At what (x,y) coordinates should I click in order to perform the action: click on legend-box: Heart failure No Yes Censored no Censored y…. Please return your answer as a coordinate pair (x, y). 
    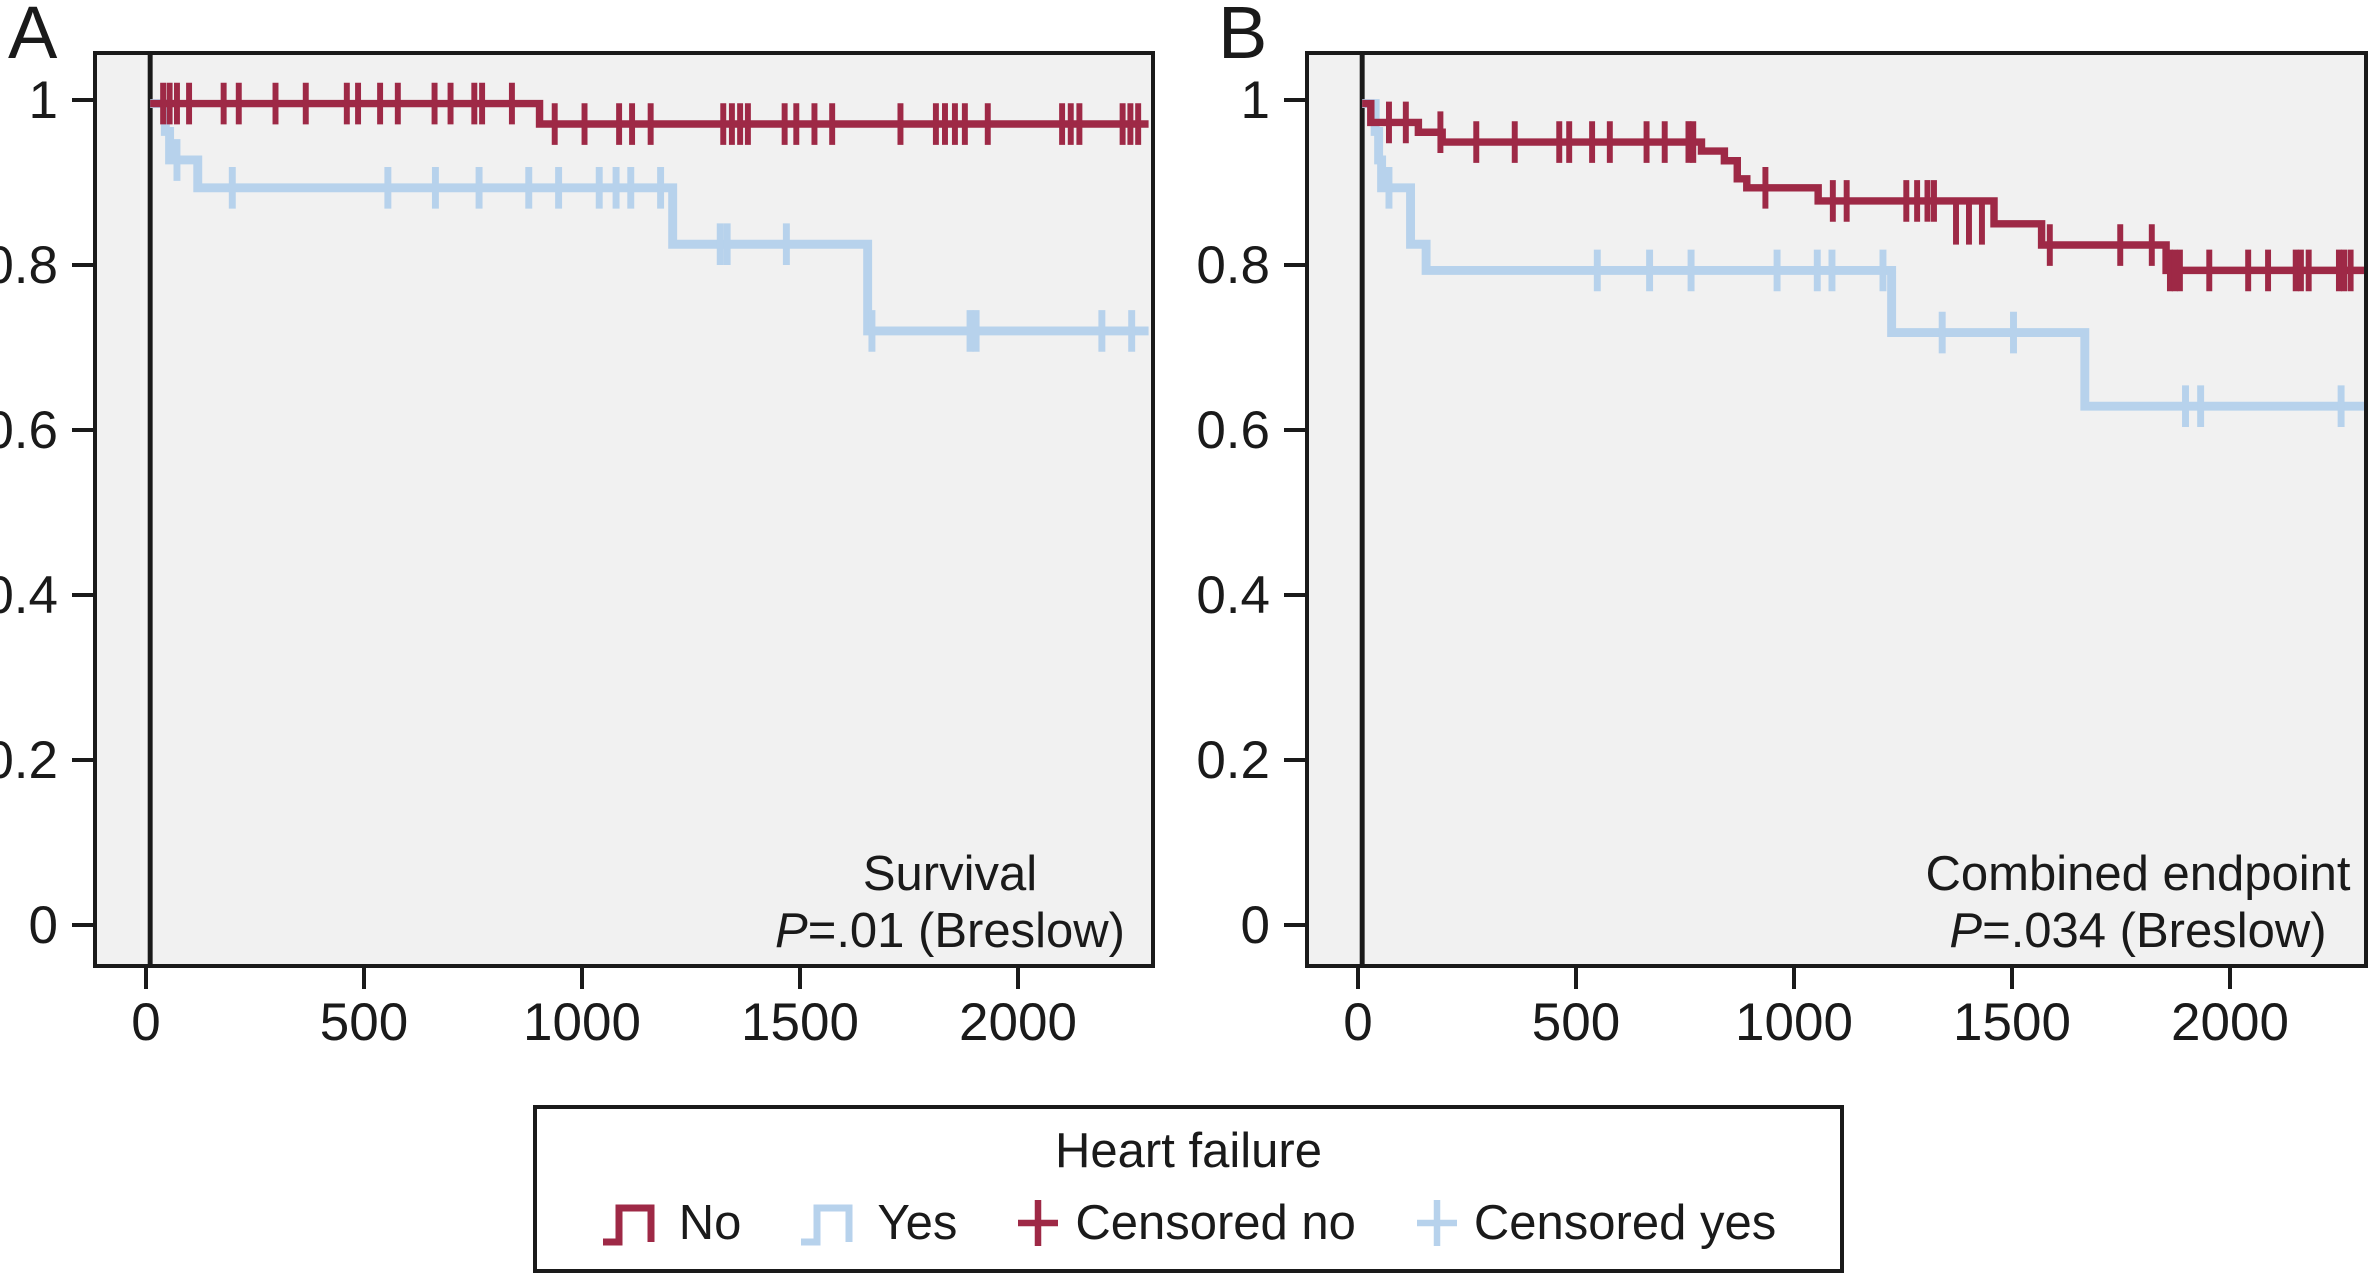
    Looking at the image, I should click on (1188, 1189).